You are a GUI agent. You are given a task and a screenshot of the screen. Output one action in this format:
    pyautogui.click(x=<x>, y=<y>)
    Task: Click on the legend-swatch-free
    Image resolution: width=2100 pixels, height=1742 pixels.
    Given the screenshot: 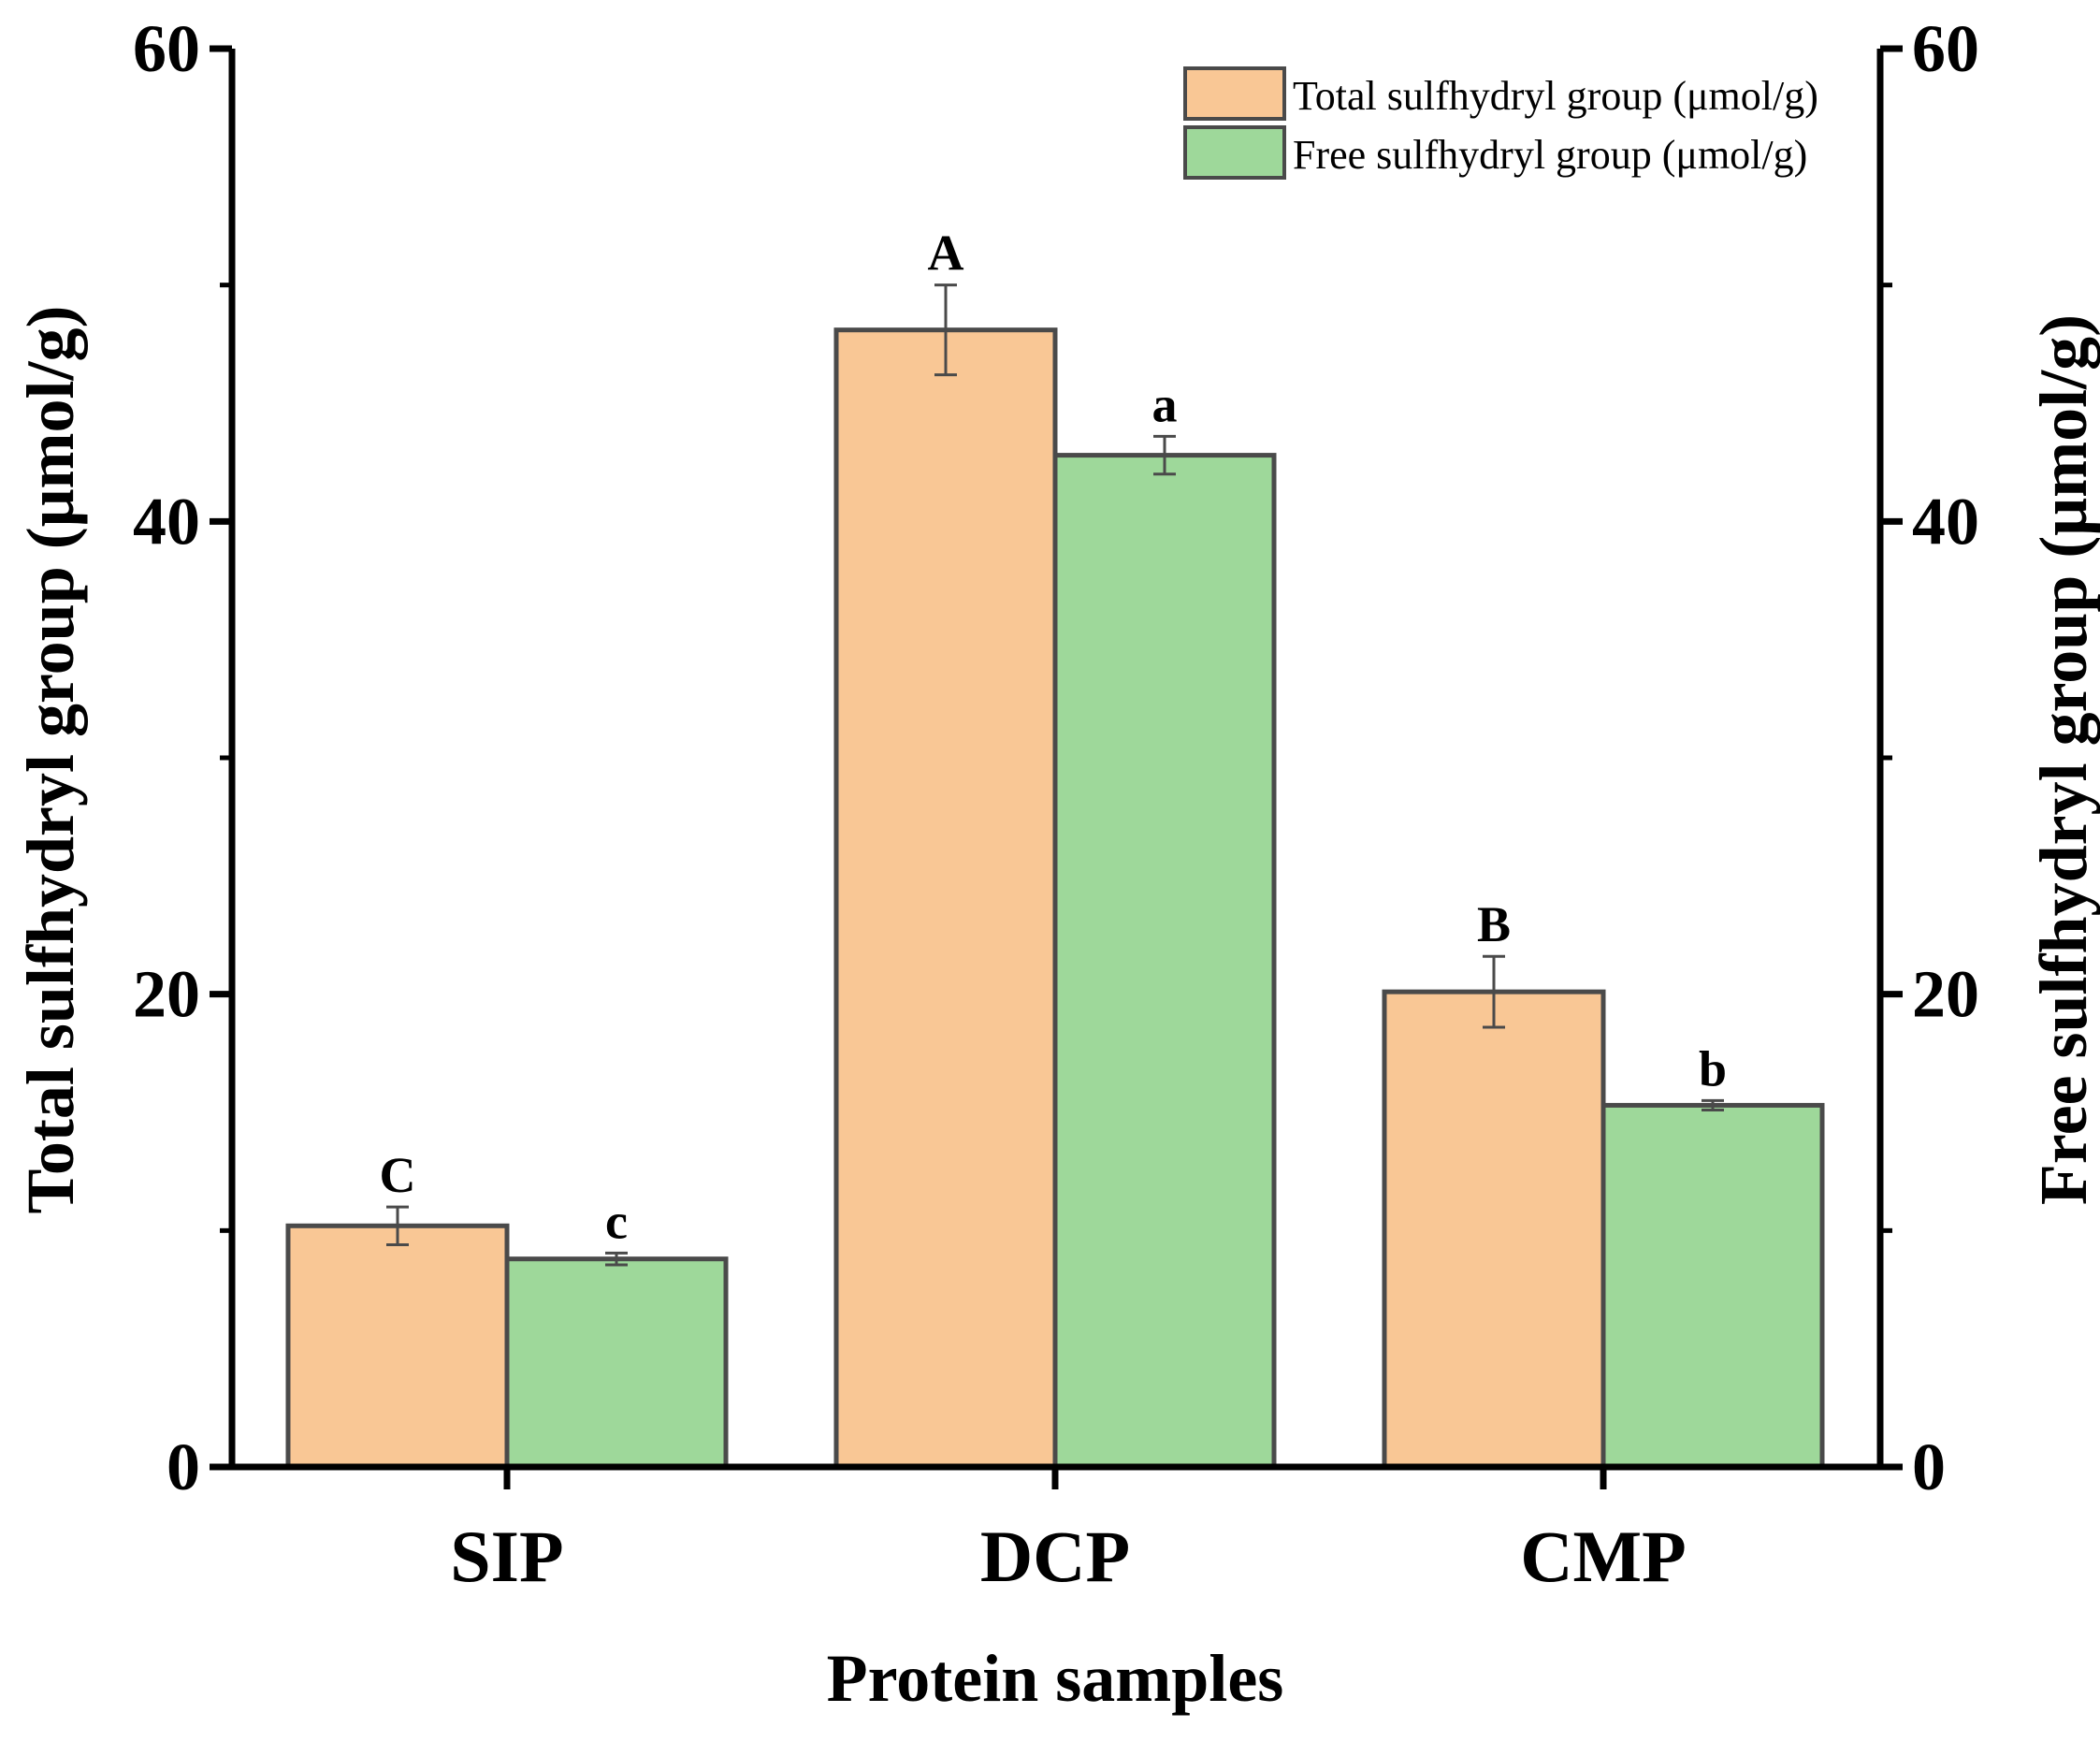 What is the action you would take?
    pyautogui.click(x=1234, y=152)
    